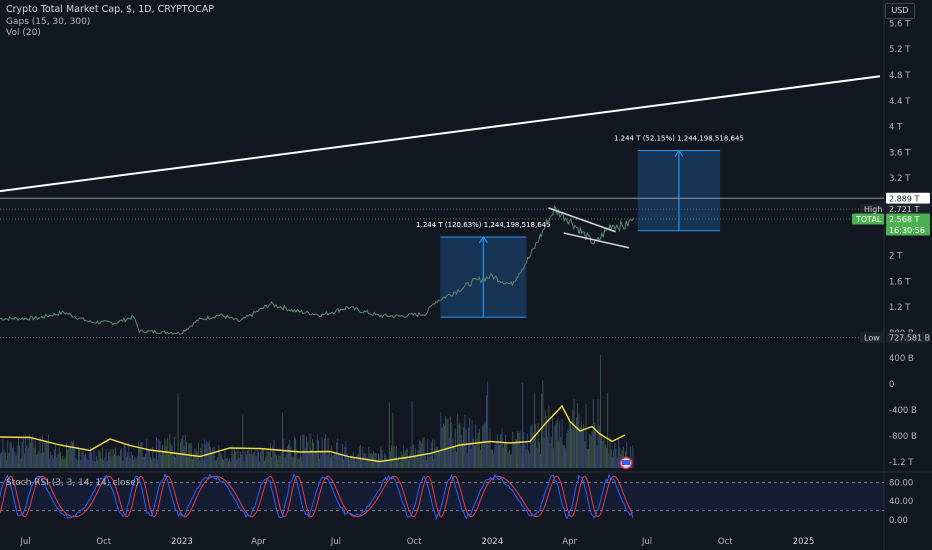  What do you see at coordinates (182, 542) in the screenshot?
I see `time-tick-label: 2023` at bounding box center [182, 542].